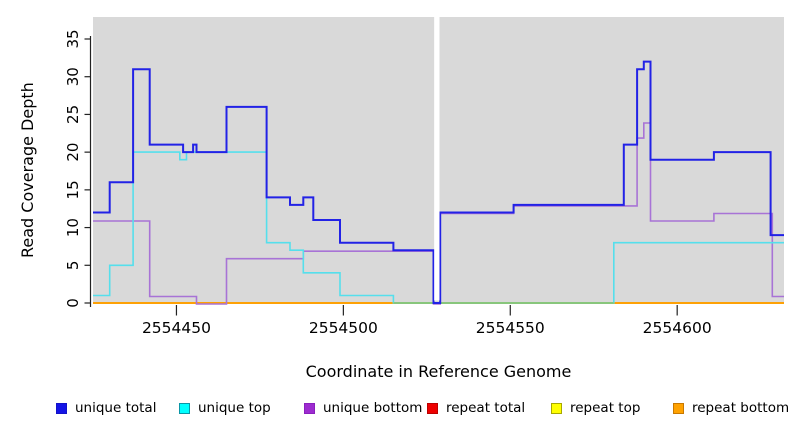  Describe the element at coordinates (73, 189) in the screenshot. I see `y-tick-label: 15` at that location.